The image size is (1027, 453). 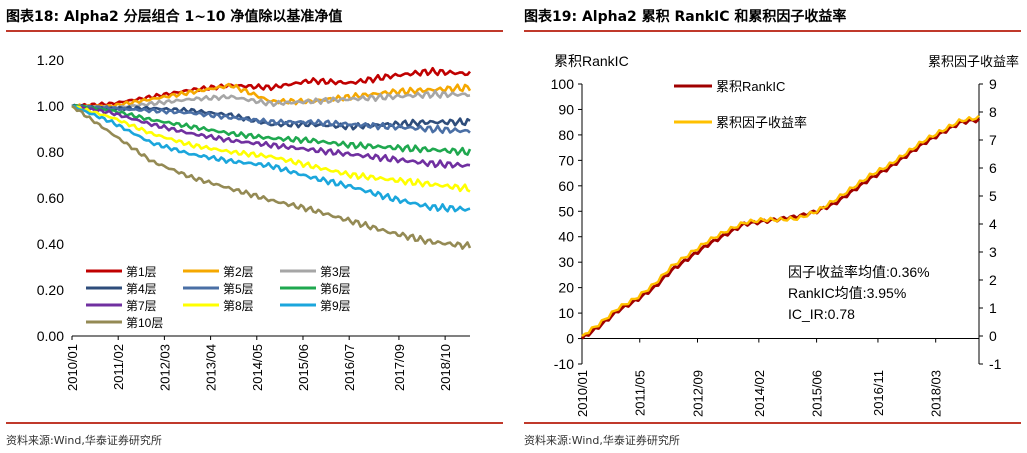 What do you see at coordinates (84, 440) in the screenshot?
I see `left-source: 资料来源:Wind,华泰证券研究所` at bounding box center [84, 440].